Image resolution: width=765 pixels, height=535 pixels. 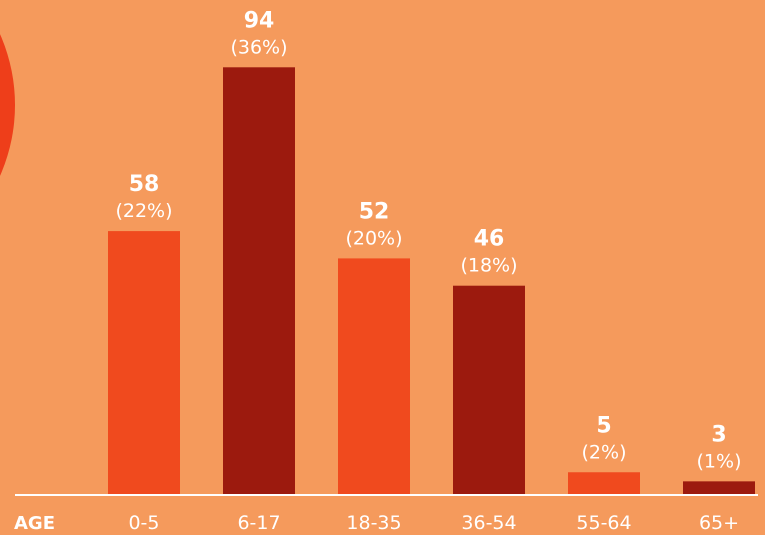 I want to click on percent-label: (36%), so click(x=258, y=47).